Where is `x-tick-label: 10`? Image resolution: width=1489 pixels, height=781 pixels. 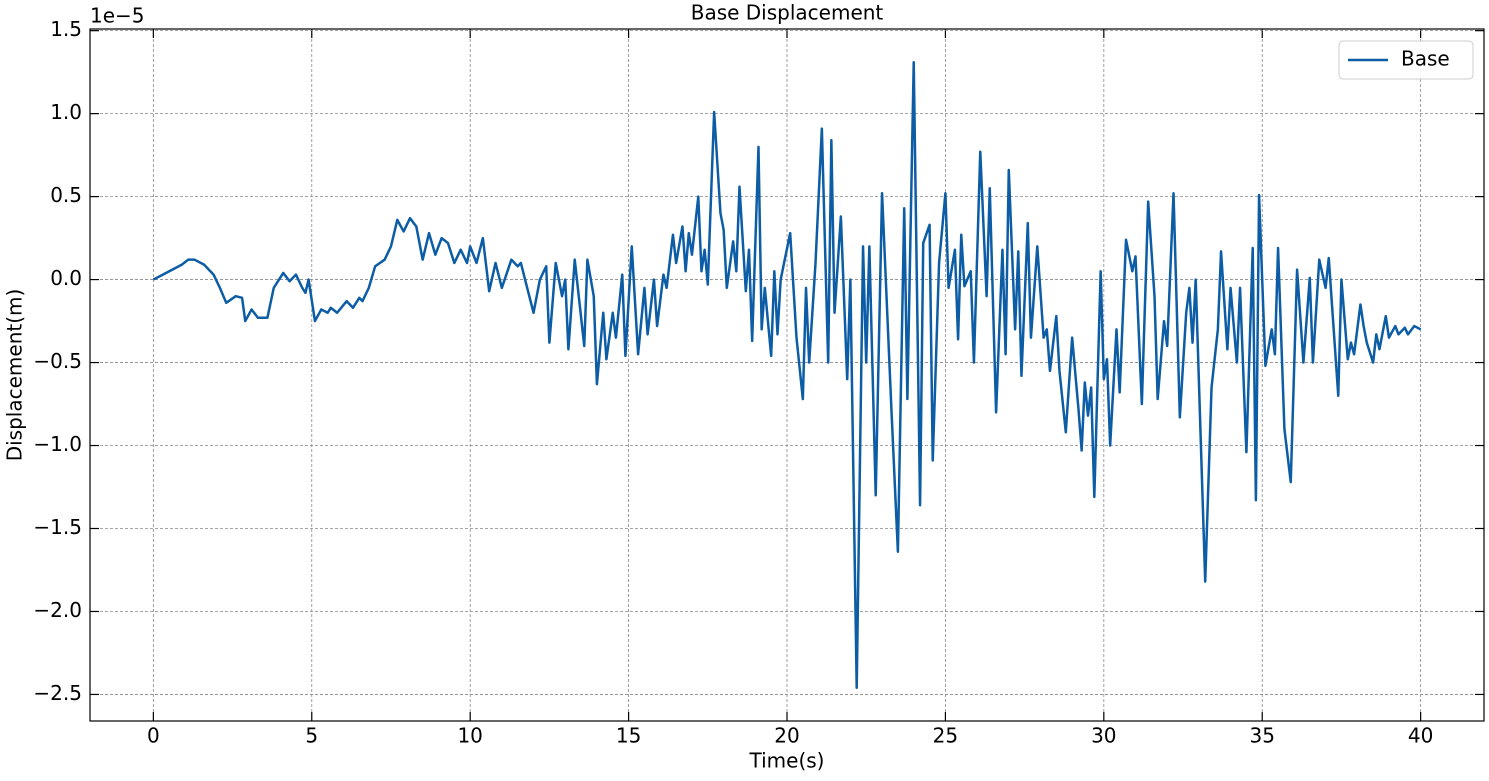
x-tick-label: 10 is located at coordinates (469, 736).